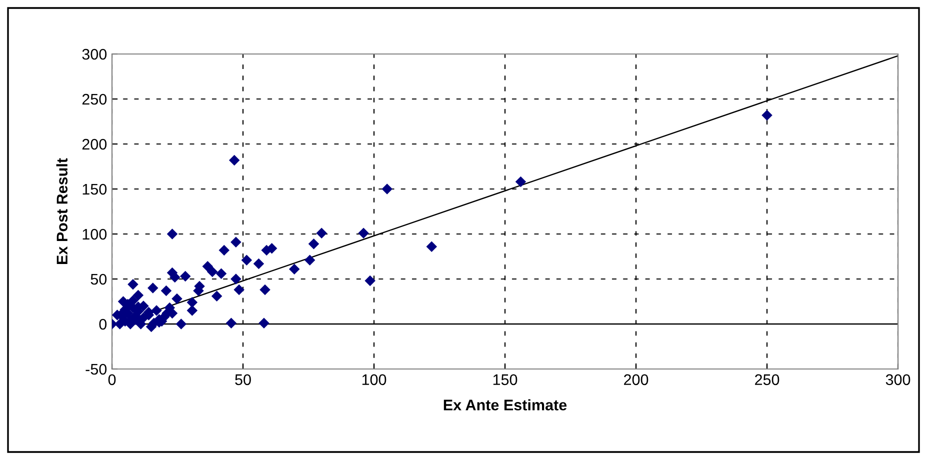 This screenshot has width=927, height=459. I want to click on x-tick-label: 50, so click(243, 380).